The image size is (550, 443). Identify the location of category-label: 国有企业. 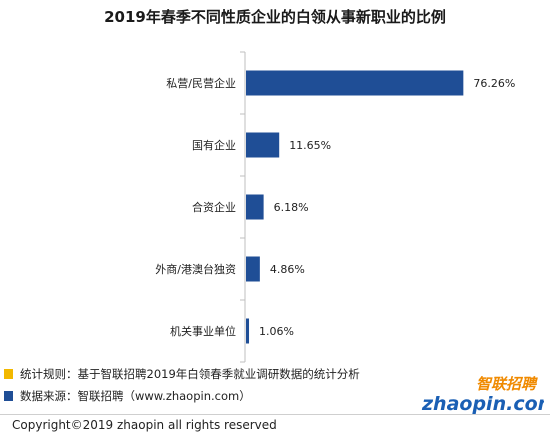
(214, 145).